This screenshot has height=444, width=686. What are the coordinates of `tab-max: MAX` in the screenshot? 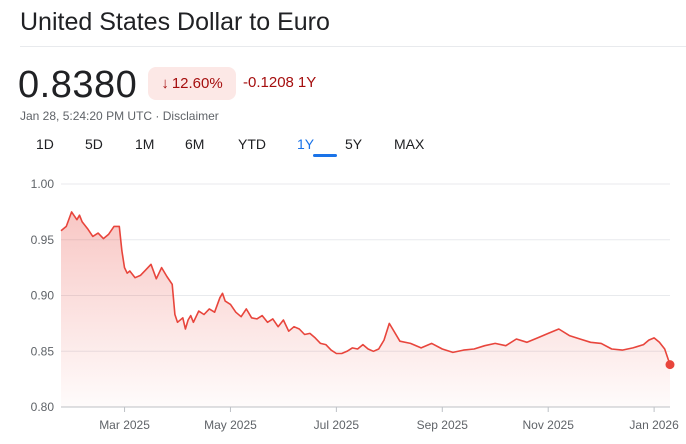 It's located at (409, 144).